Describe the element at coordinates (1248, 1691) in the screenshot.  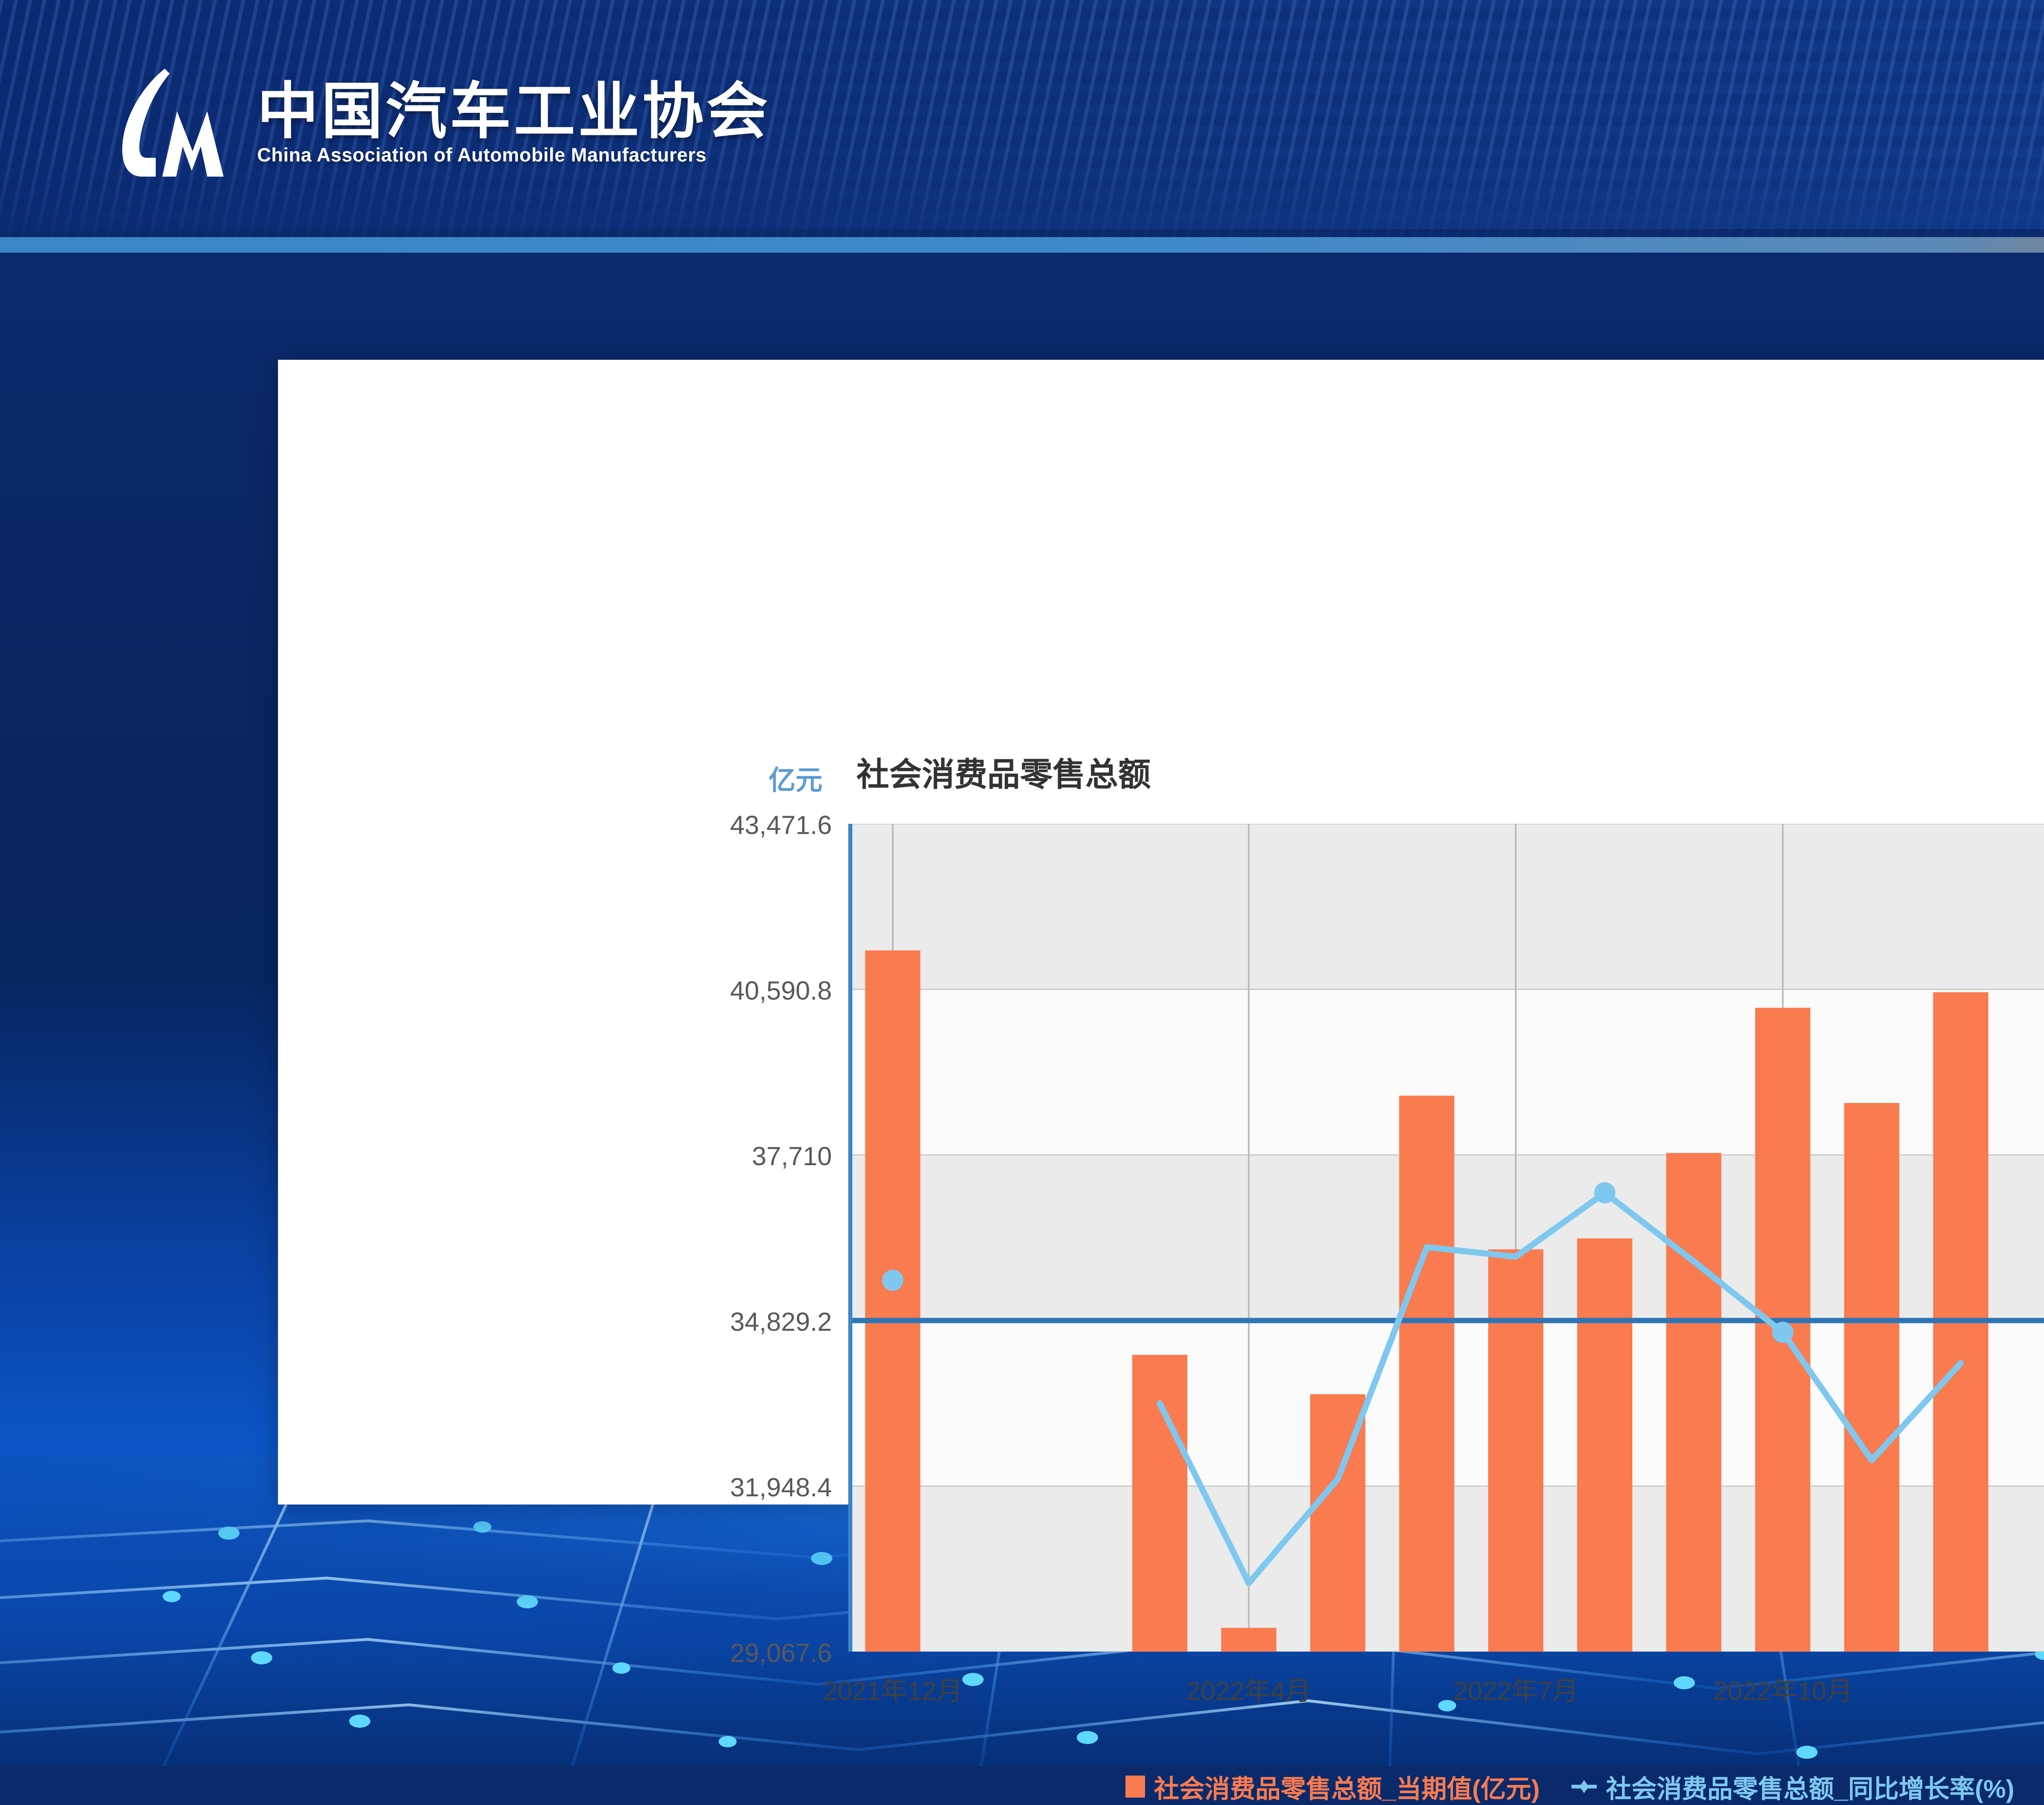
I see `x-axis-tick-label: 2022年4月` at that location.